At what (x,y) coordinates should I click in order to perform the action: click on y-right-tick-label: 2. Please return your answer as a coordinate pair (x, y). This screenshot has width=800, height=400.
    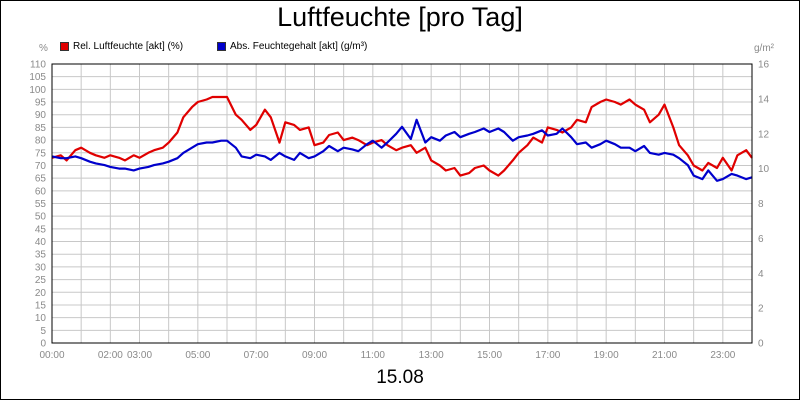
    Looking at the image, I should click on (761, 309).